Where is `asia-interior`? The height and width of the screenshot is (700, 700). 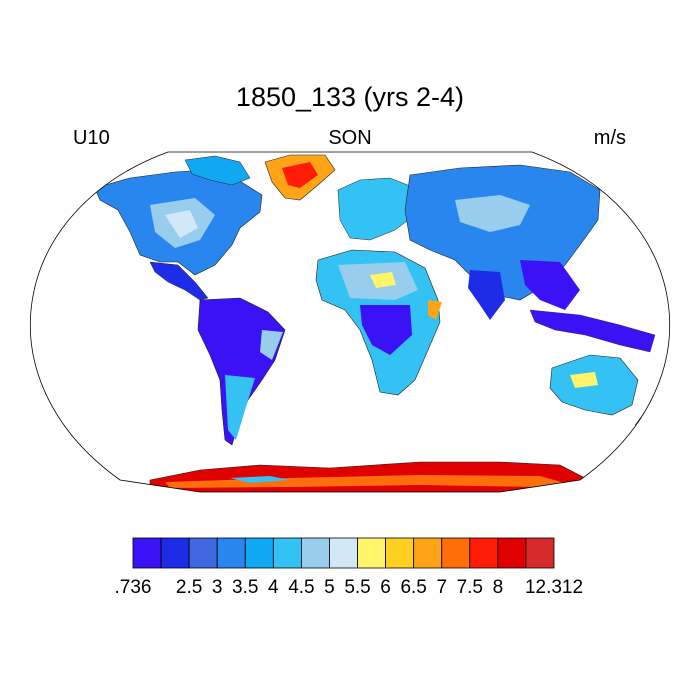 asia-interior is located at coordinates (492, 213).